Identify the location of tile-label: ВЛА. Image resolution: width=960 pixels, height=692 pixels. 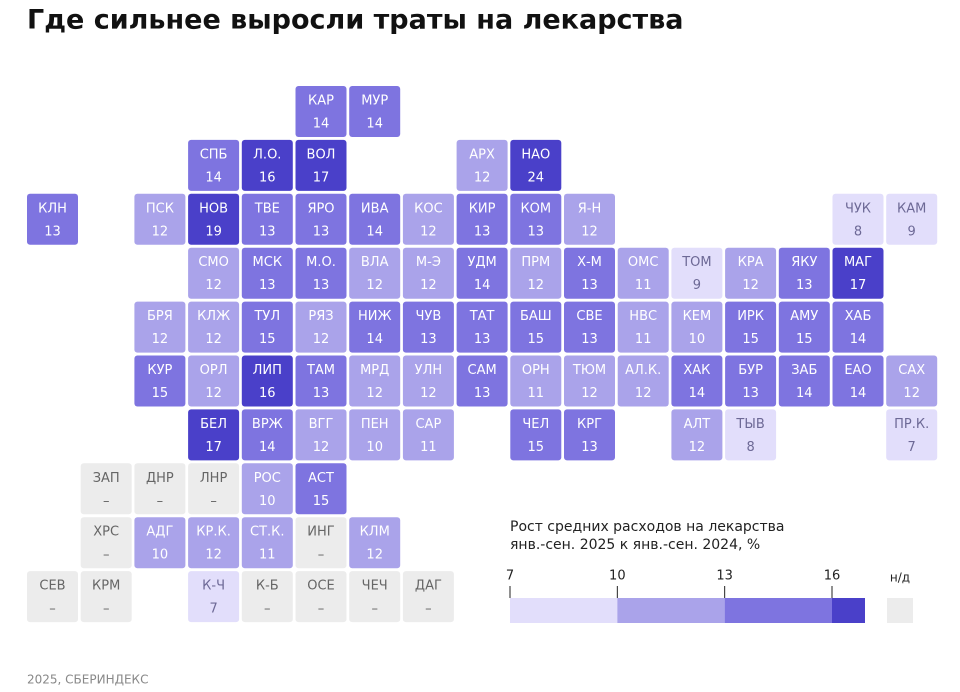
(375, 262).